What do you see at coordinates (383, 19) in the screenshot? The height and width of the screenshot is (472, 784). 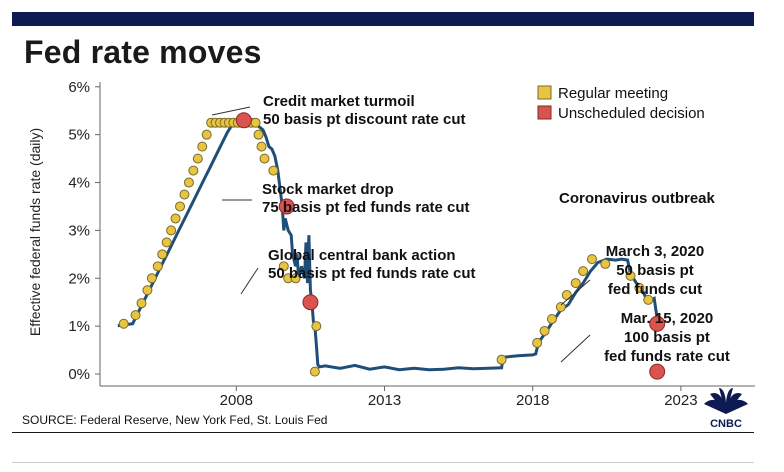 I see `top-banner` at bounding box center [383, 19].